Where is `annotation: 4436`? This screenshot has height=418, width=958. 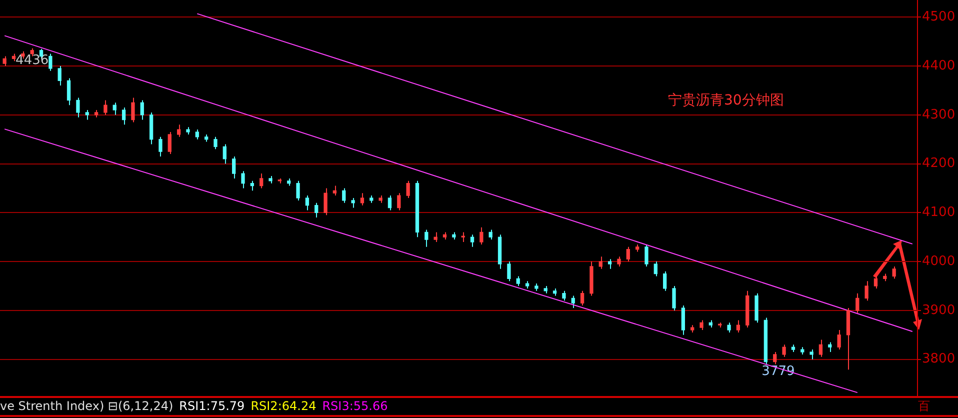
annotation: 4436 is located at coordinates (32, 60).